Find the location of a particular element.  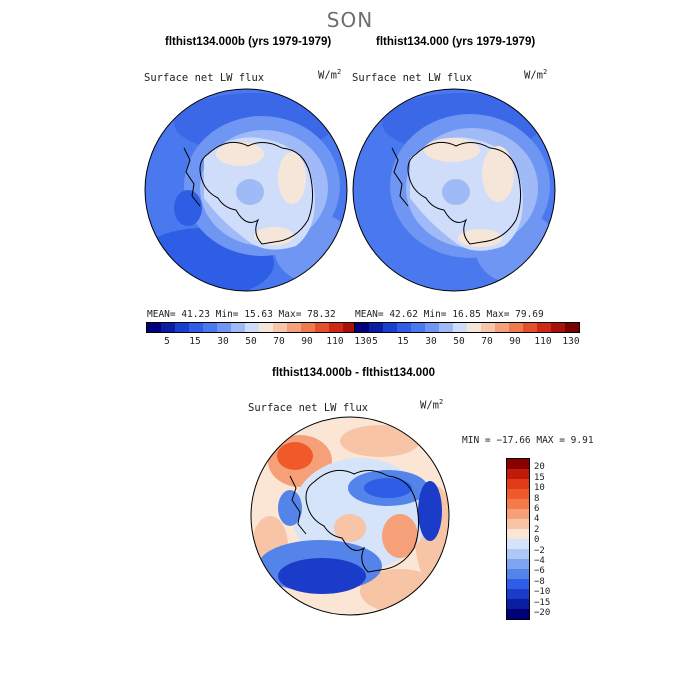

panel-1-case-title: flthist134.000b (yrs 1979-1979) is located at coordinates (248, 42).